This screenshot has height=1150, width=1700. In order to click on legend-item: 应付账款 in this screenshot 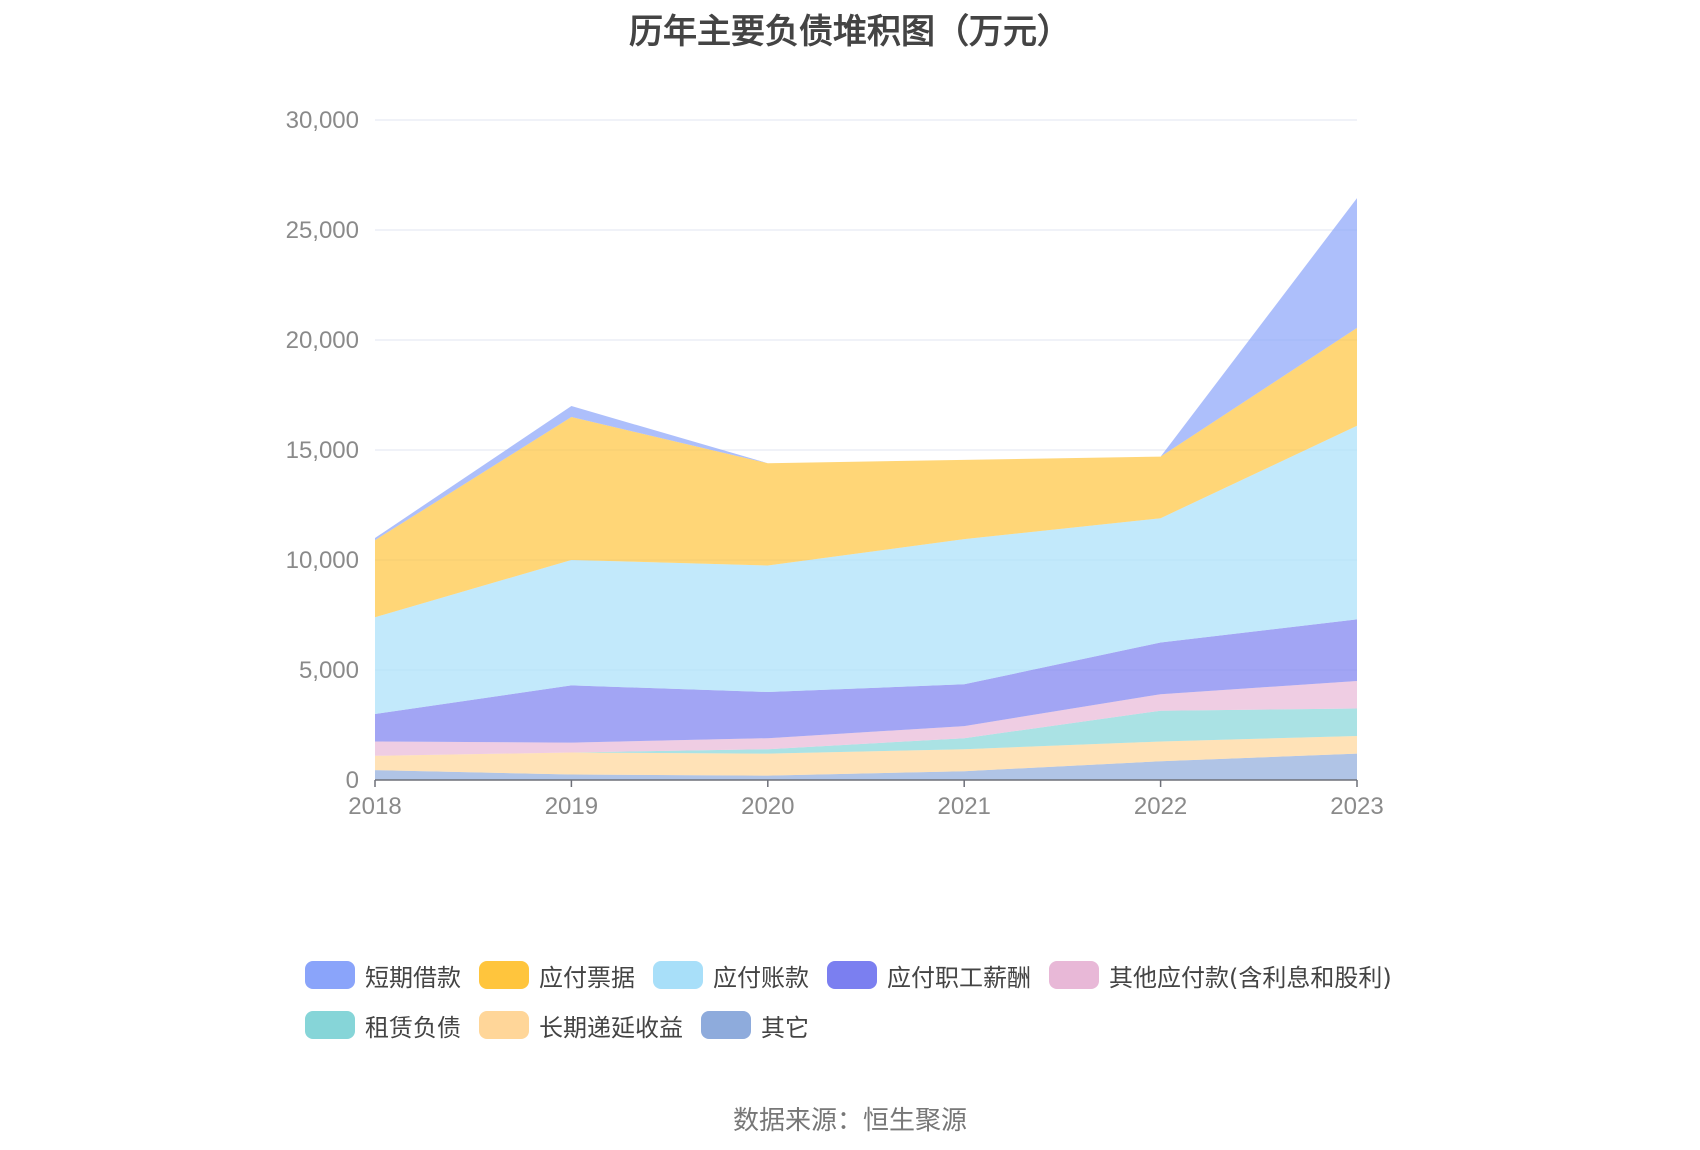, I will do `click(731, 975)`.